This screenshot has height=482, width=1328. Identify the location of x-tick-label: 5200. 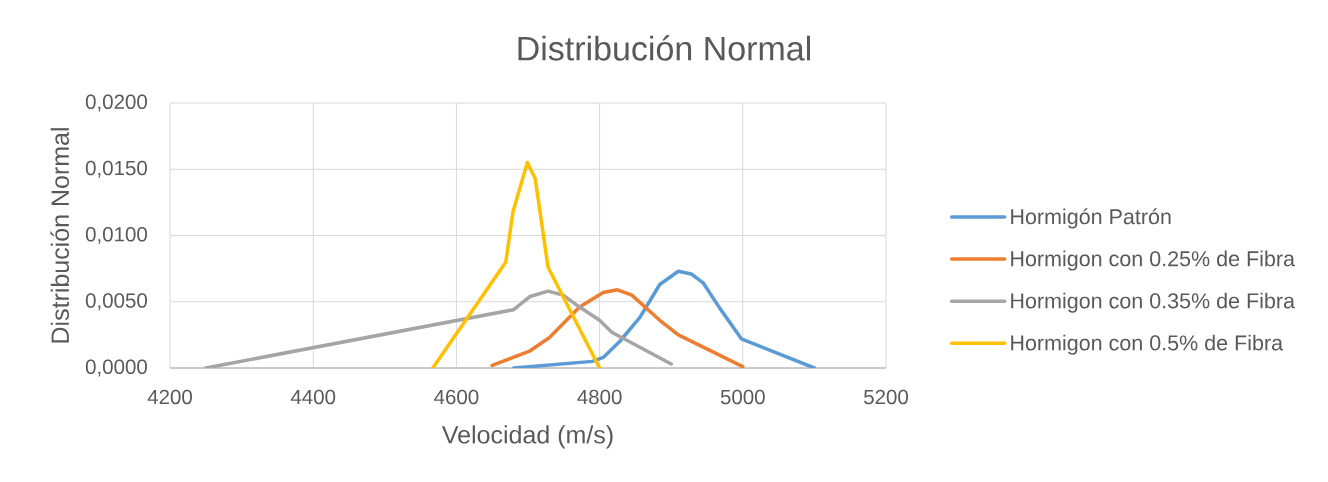
(886, 397).